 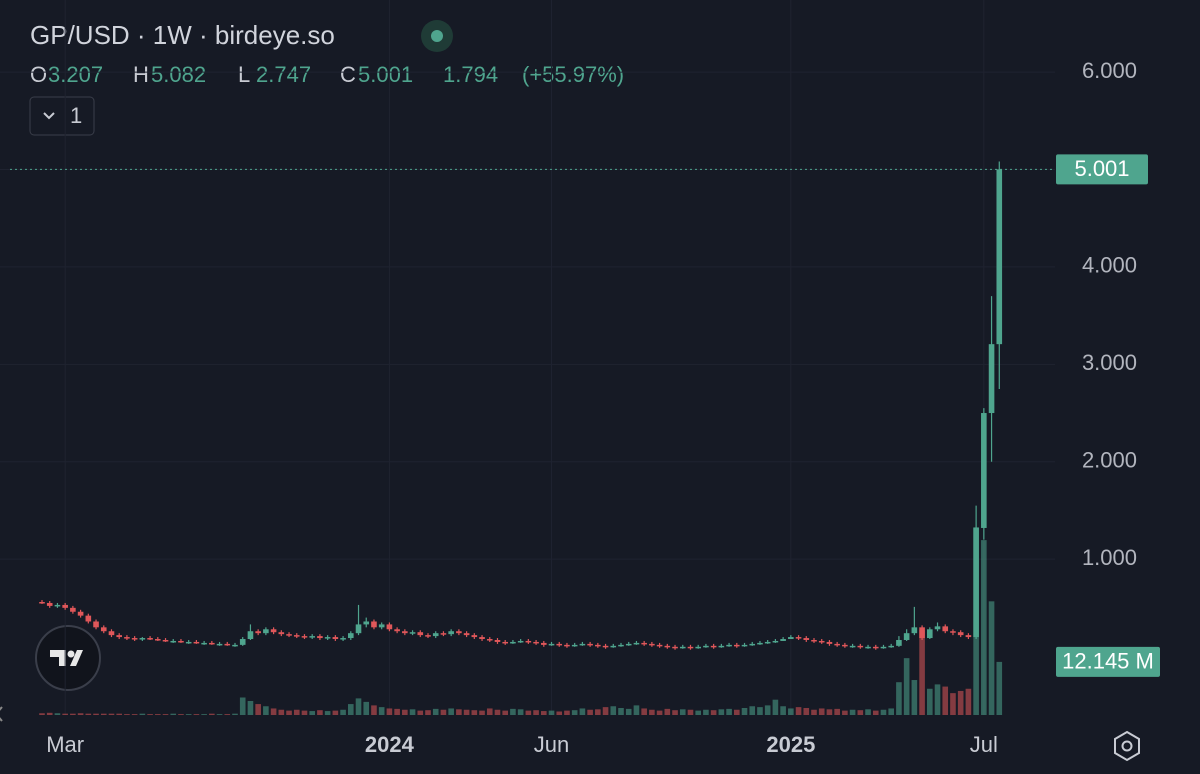 I want to click on y-tick-label: 6.000, so click(x=1109, y=70).